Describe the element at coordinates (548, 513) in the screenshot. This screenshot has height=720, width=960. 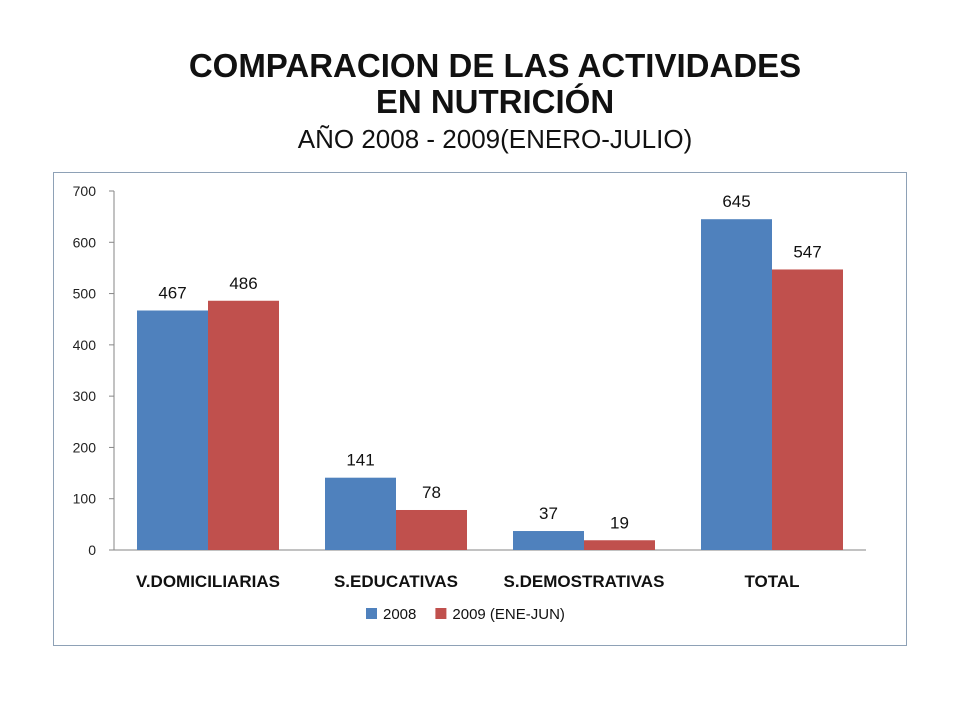
I see `data-label: 37` at that location.